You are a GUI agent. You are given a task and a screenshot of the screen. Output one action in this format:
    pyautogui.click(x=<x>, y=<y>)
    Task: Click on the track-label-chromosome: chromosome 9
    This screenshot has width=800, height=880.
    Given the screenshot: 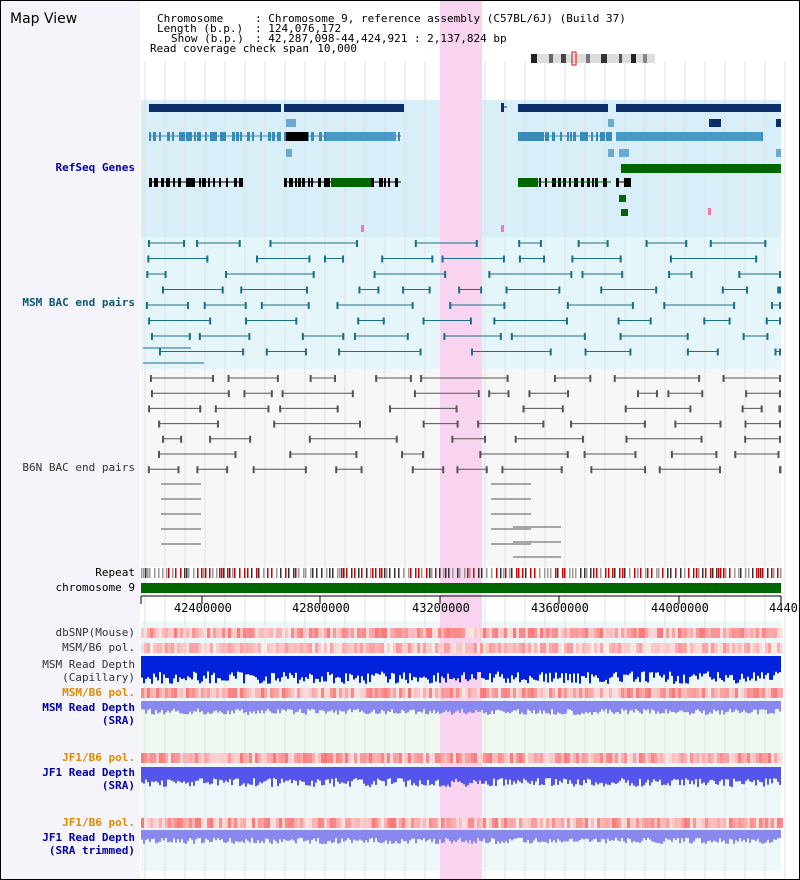 What is the action you would take?
    pyautogui.click(x=95, y=587)
    